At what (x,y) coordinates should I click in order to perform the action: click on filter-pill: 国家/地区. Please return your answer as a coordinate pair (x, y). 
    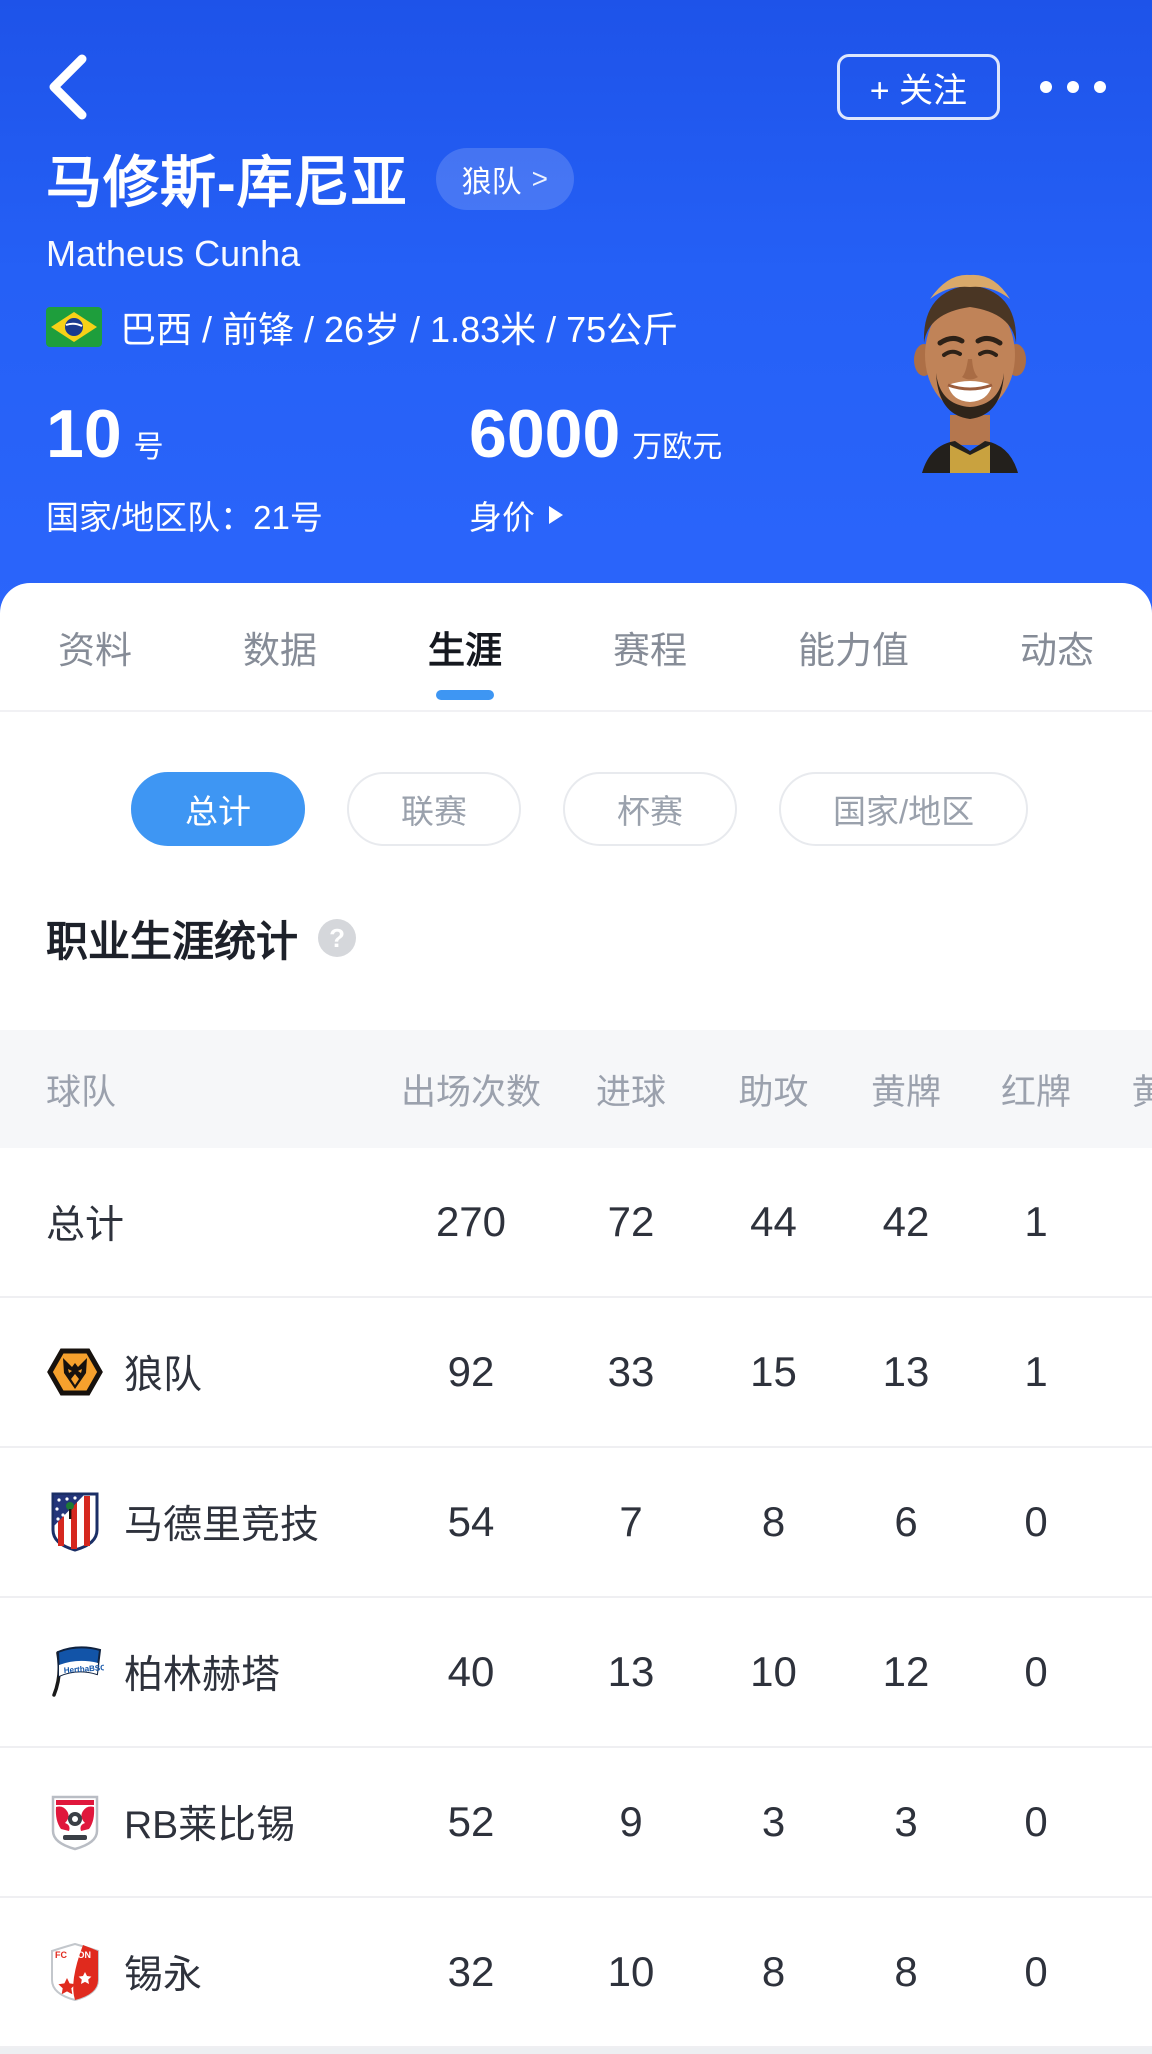
    Looking at the image, I should click on (904, 809).